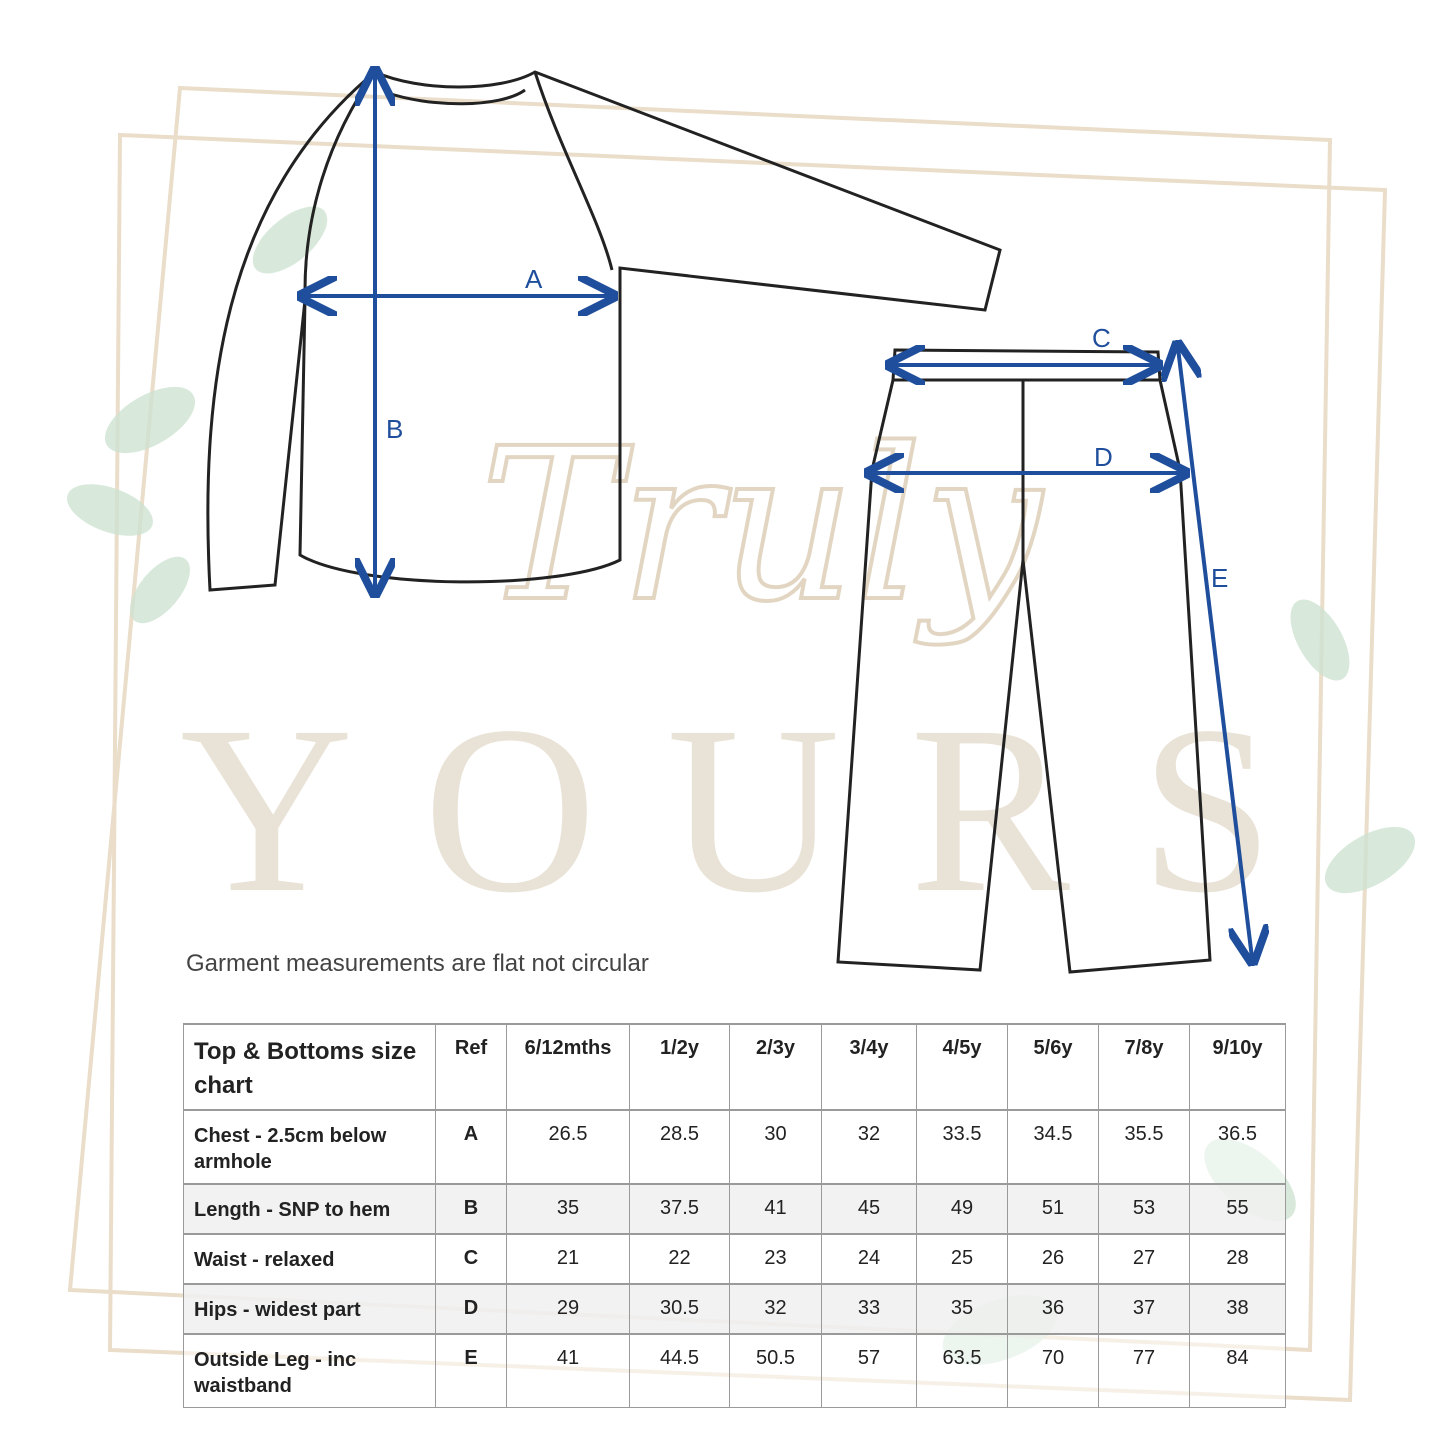 This screenshot has width=1445, height=1445. I want to click on row-ref: D, so click(471, 1309).